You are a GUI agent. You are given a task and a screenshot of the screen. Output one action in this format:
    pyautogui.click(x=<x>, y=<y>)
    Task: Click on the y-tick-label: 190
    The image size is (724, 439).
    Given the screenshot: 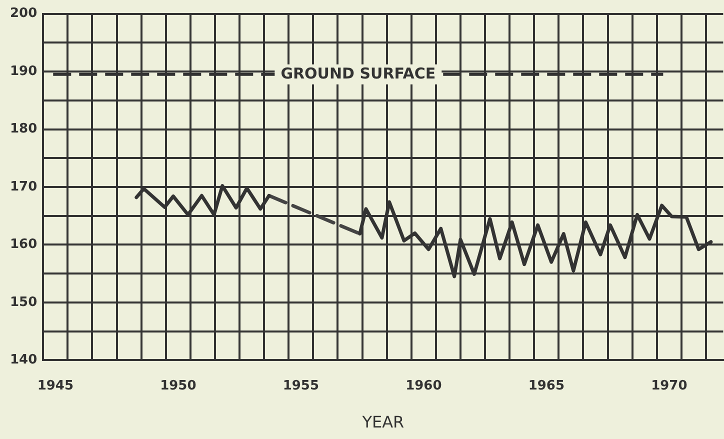 What is the action you would take?
    pyautogui.click(x=24, y=71)
    